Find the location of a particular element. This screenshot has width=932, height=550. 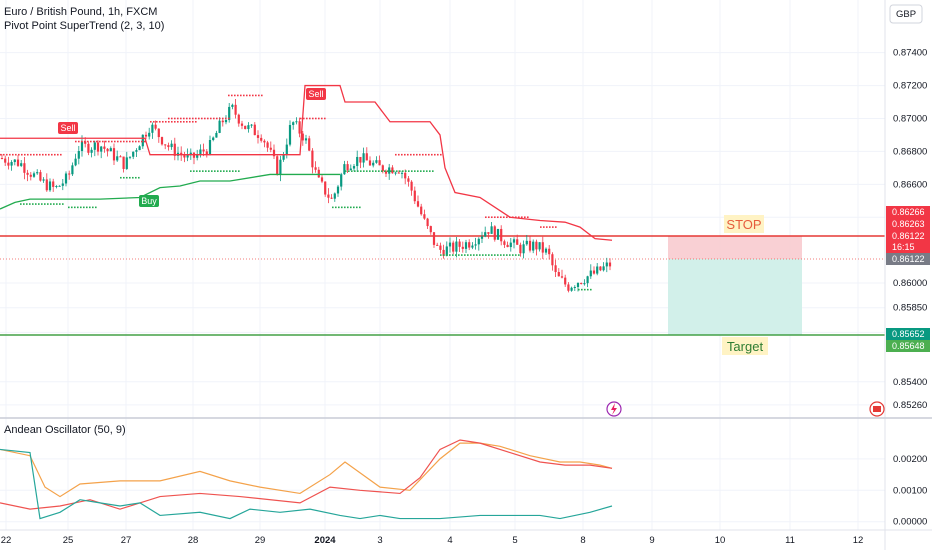

price-tick-label: 0.85260 is located at coordinates (910, 405).